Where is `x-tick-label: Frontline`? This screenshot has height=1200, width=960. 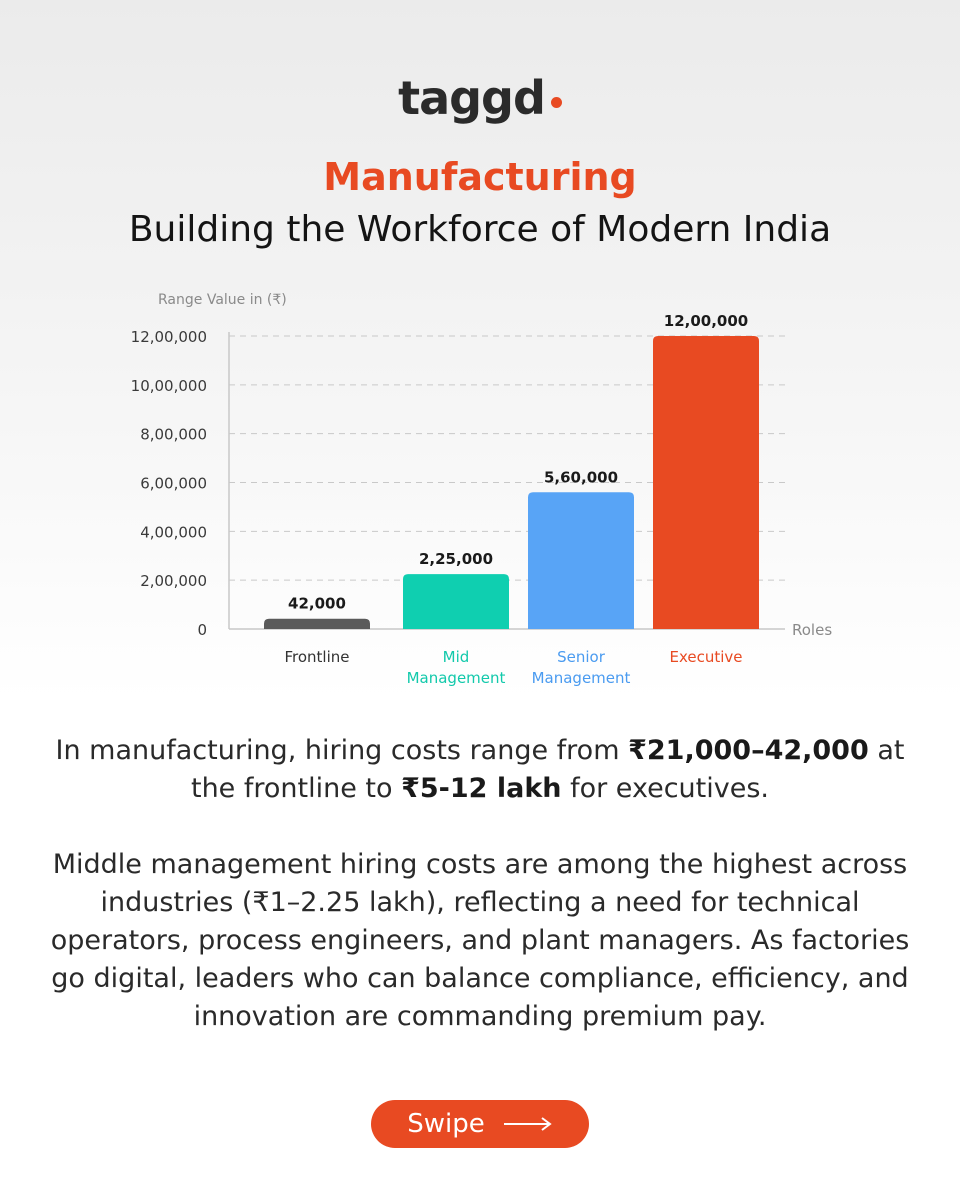 x-tick-label: Frontline is located at coordinates (316, 657).